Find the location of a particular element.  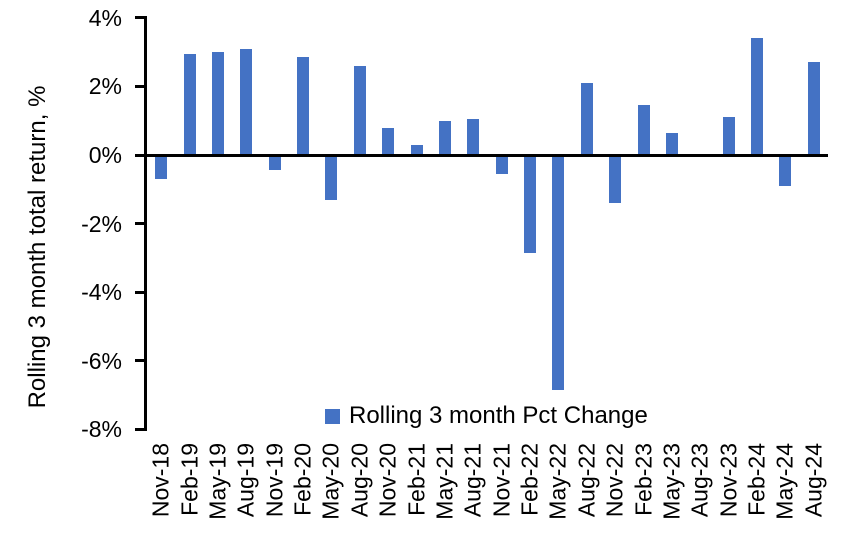

x-tick-label: Aug-23 is located at coordinates (699, 480).